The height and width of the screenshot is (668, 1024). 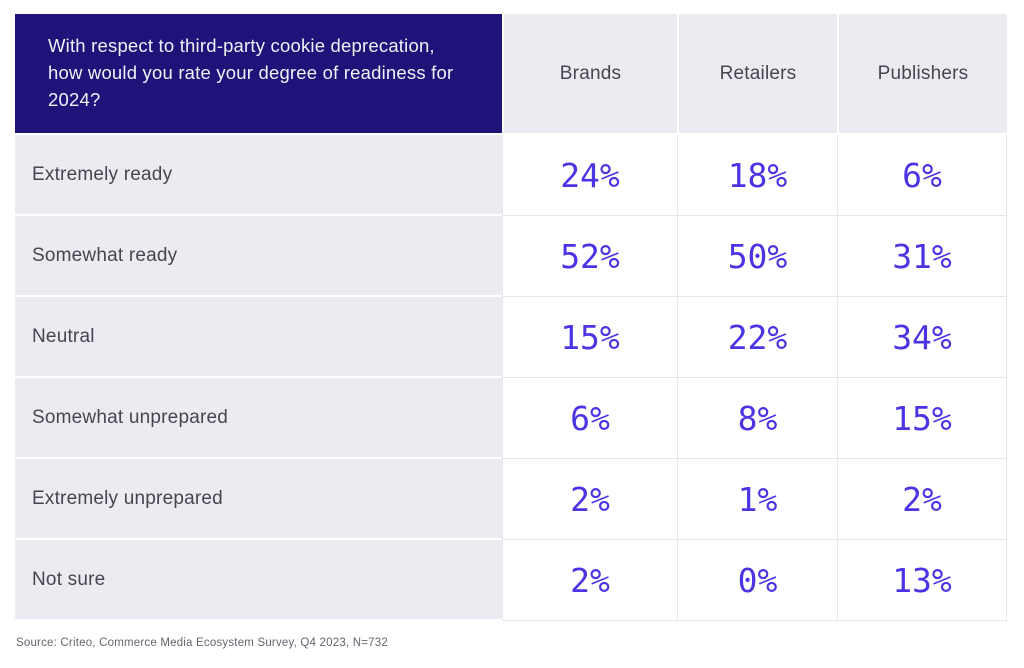 I want to click on value-cell: 13%, so click(x=922, y=580).